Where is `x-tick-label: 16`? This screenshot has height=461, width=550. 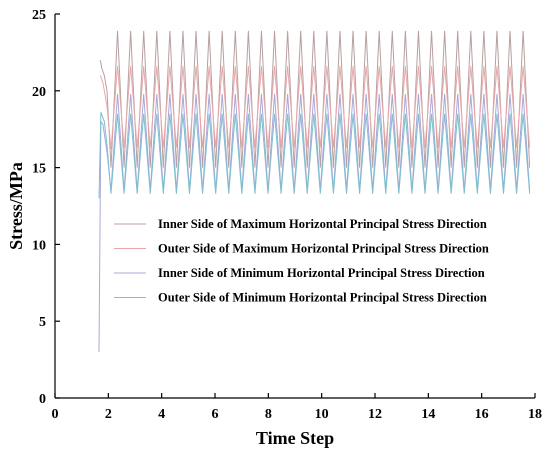
x-tick-label: 16 is located at coordinates (482, 414).